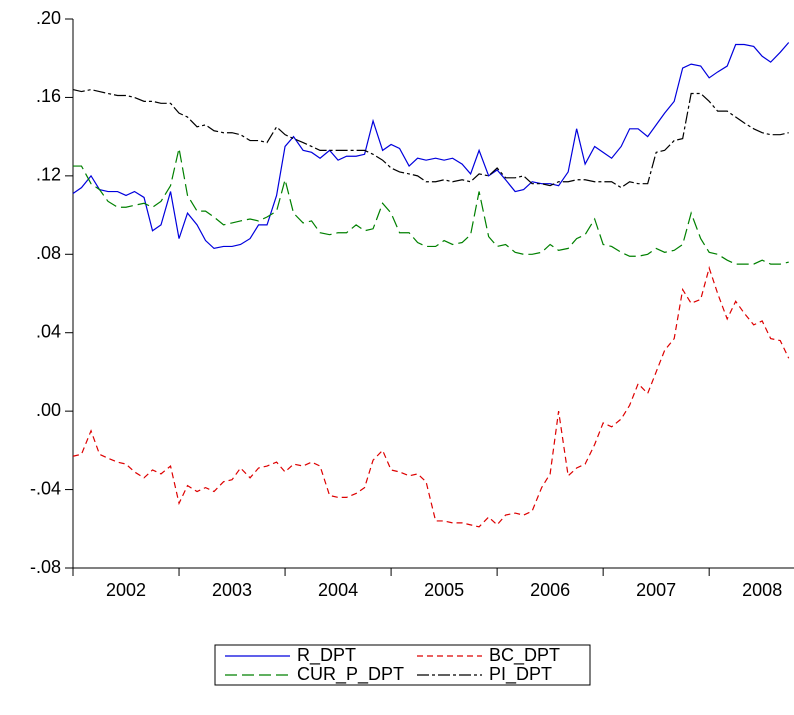 The image size is (794, 715). What do you see at coordinates (338, 590) in the screenshot?
I see `x-tick-label: 2004` at bounding box center [338, 590].